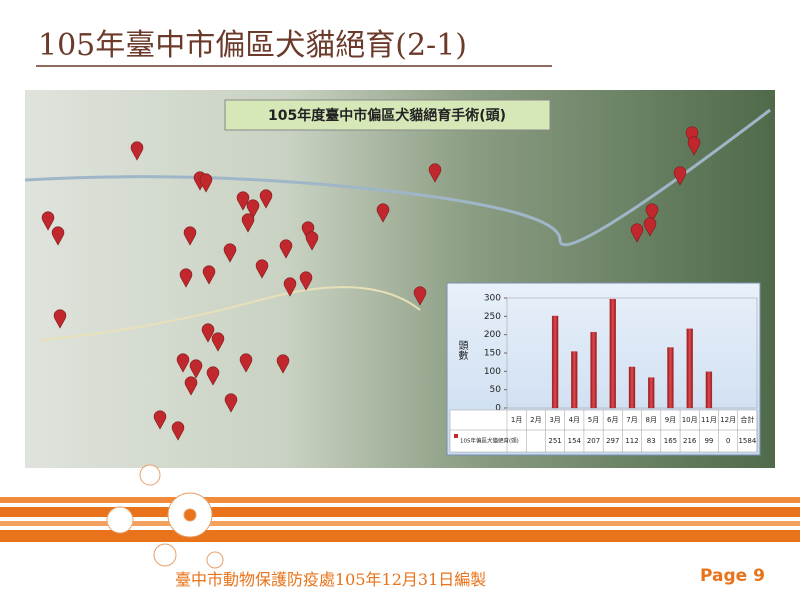 The width and height of the screenshot is (800, 600). Describe the element at coordinates (650, 420) in the screenshot. I see `x-tick-label: 8月` at that location.